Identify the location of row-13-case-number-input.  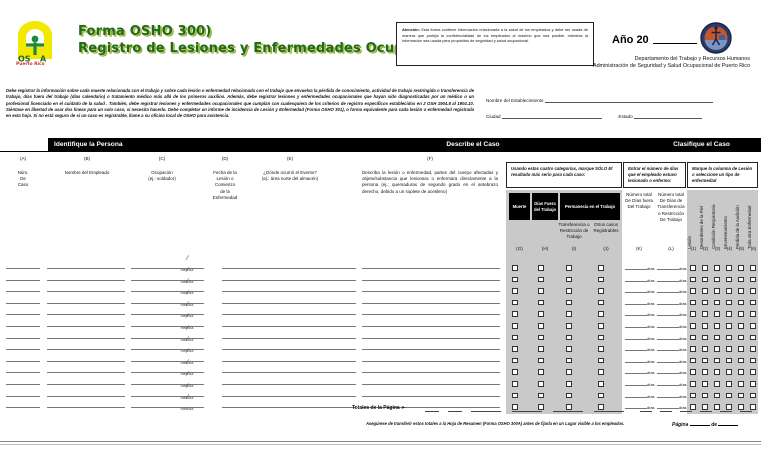
(23, 408).